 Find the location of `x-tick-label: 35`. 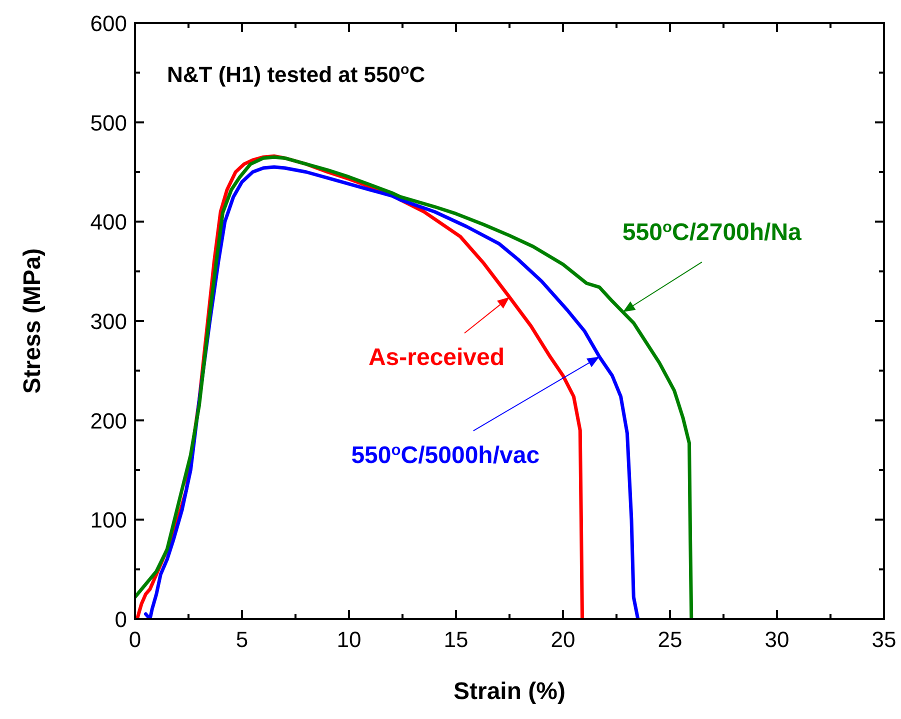

x-tick-label: 35 is located at coordinates (884, 639).